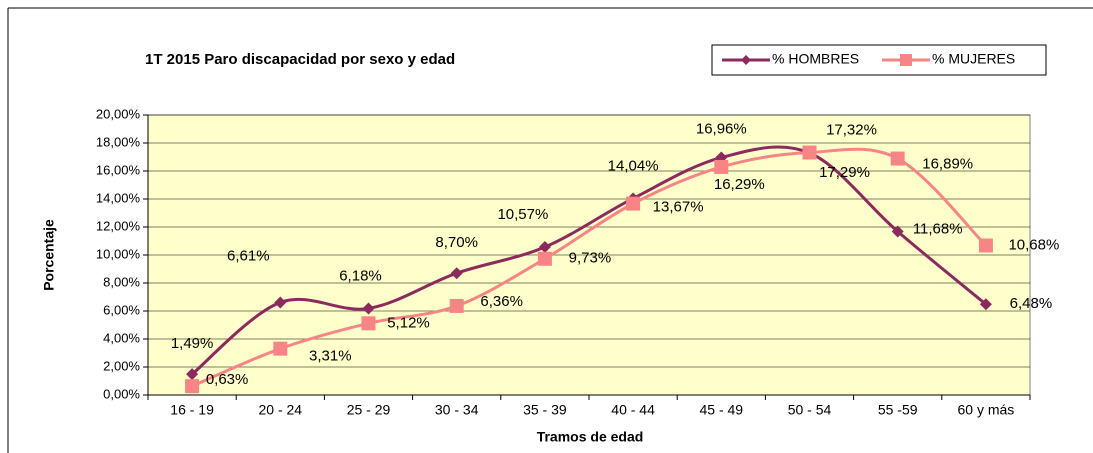 This screenshot has height=453, width=1093. Describe the element at coordinates (192, 343) in the screenshot. I see `data-label: 1,49%` at that location.